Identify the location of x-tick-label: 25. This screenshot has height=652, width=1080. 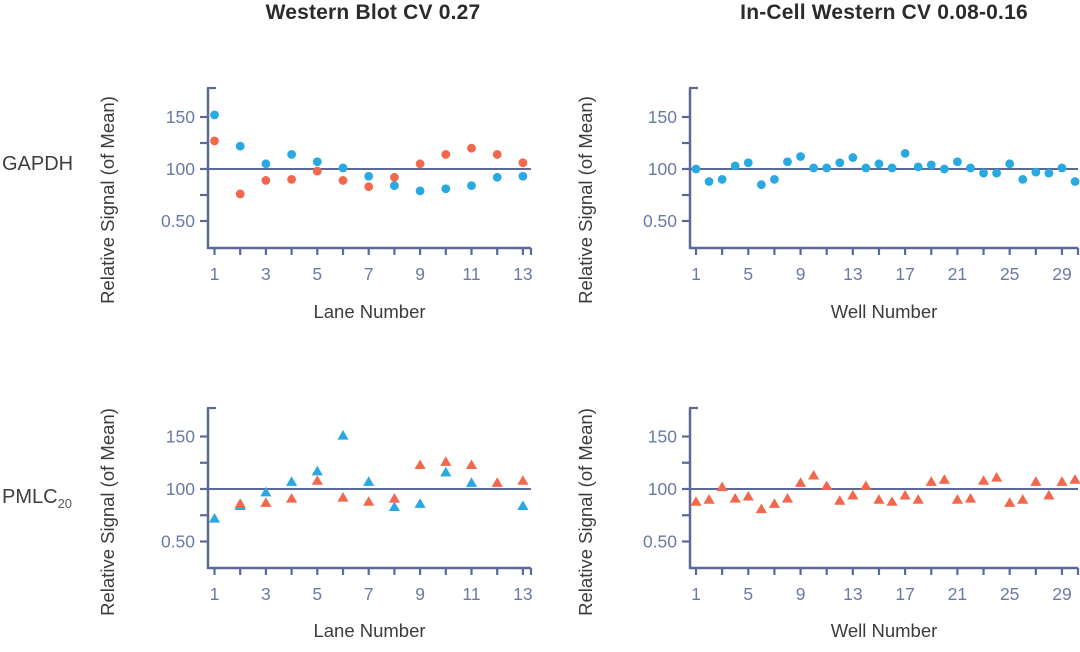
(1009, 274).